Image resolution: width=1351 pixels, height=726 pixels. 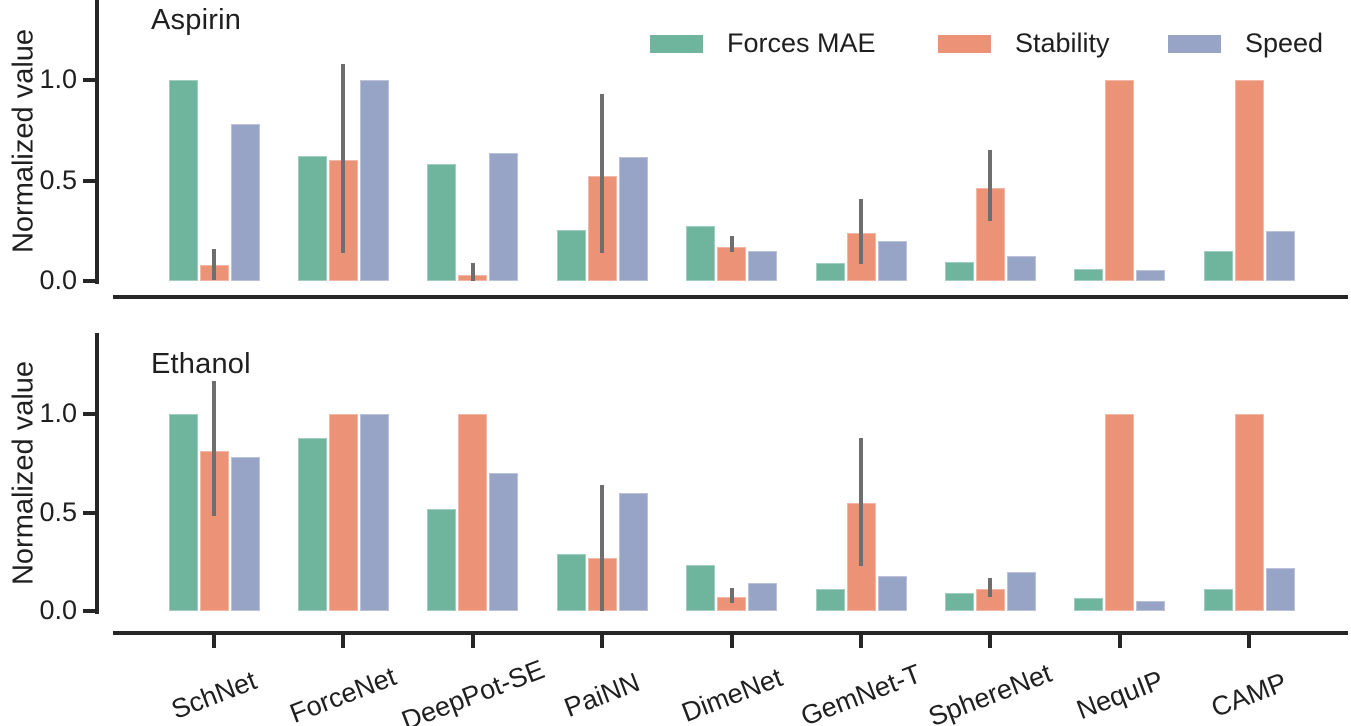 What do you see at coordinates (201, 364) in the screenshot?
I see `subplot-title-ethanol: Ethanol` at bounding box center [201, 364].